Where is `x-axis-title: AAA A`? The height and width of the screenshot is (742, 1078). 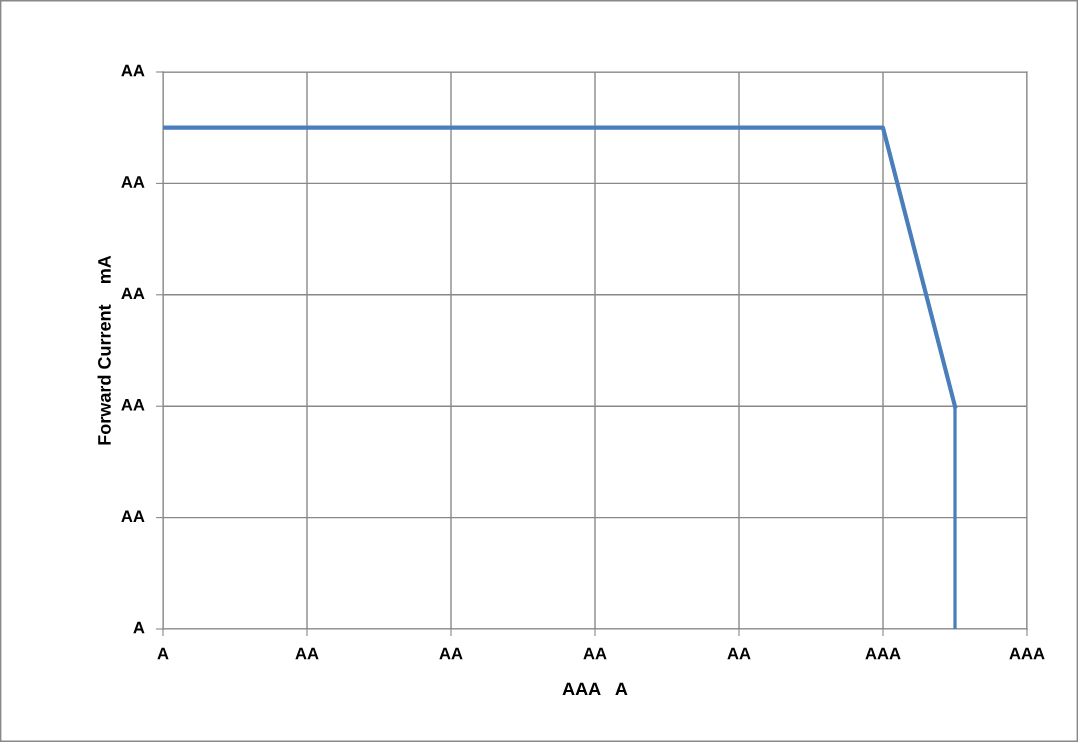
x-axis-title: AAA A is located at coordinates (595, 689).